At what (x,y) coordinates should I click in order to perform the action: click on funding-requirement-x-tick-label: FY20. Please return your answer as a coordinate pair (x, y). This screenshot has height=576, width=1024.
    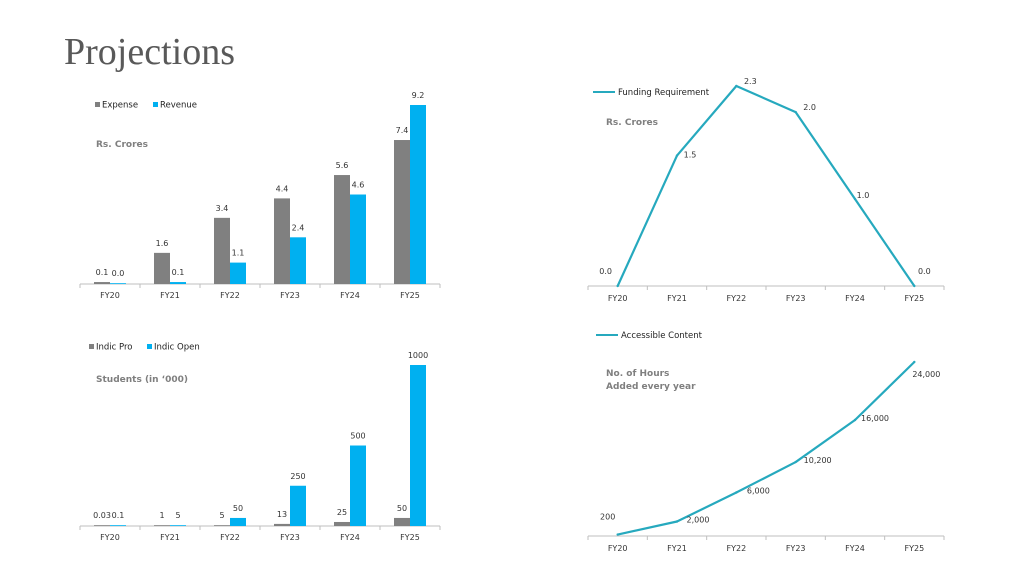
    Looking at the image, I should click on (618, 298).